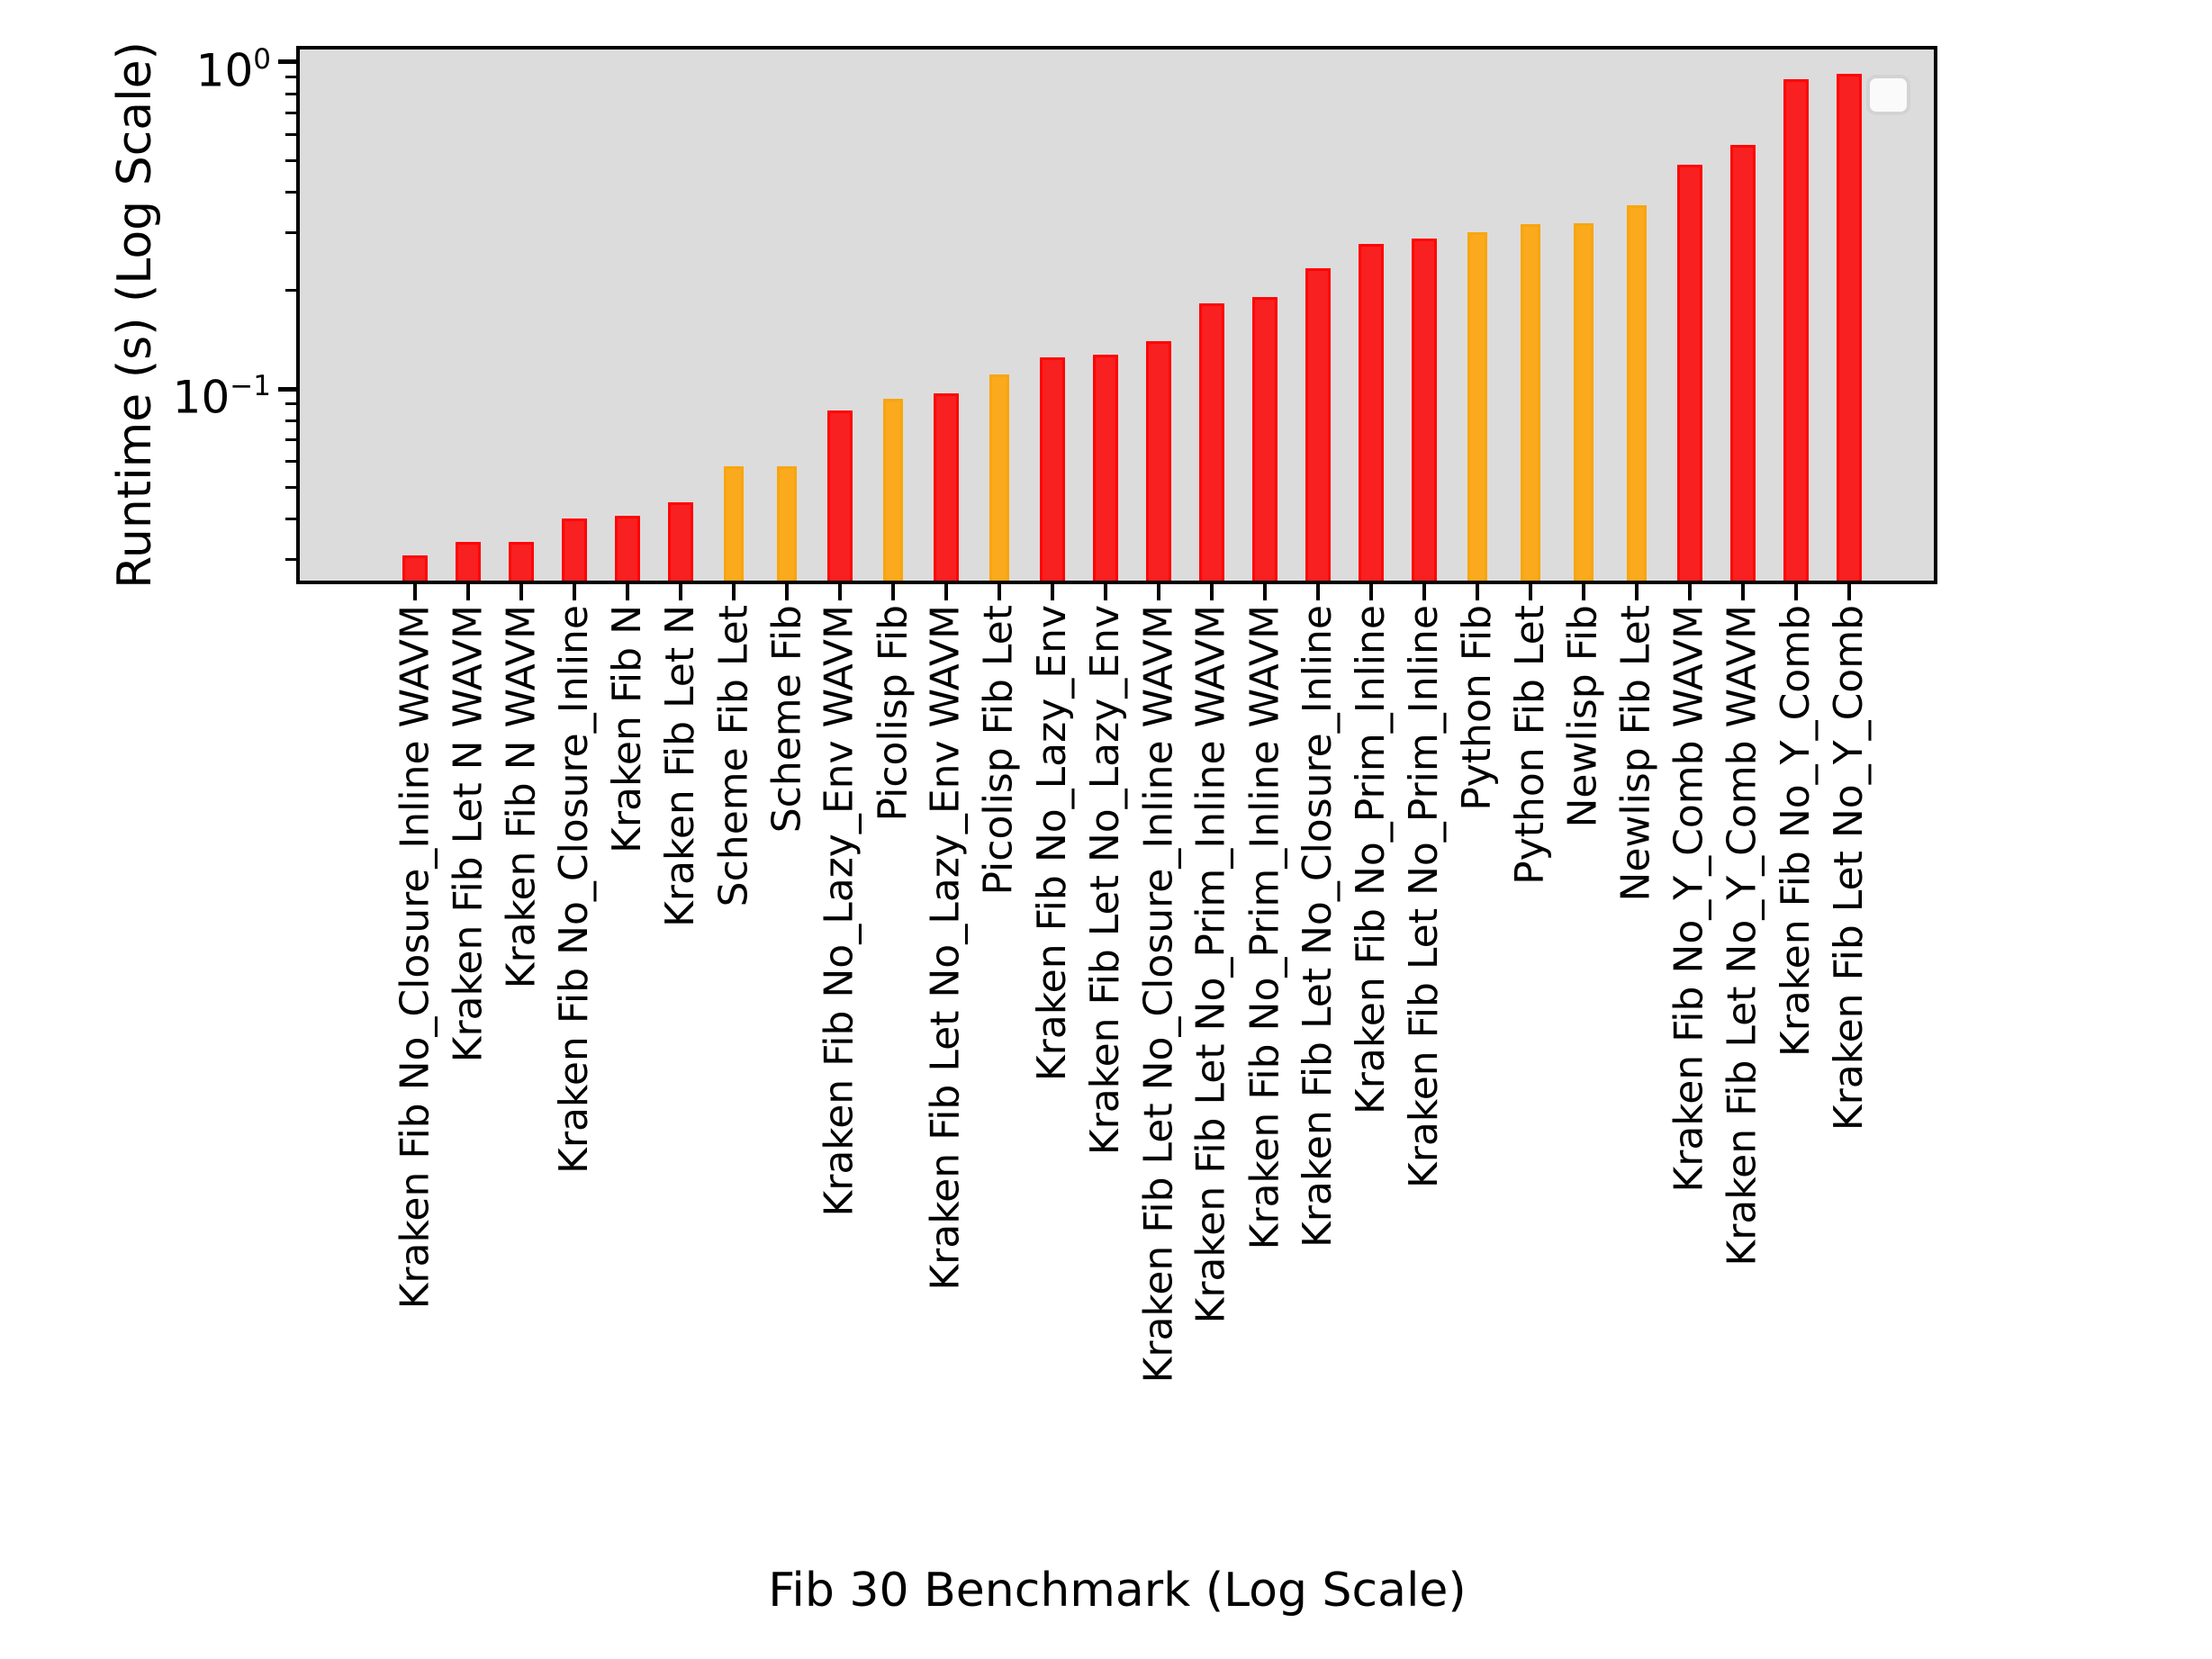 This screenshot has height=1659, width=2212. I want to click on x-tick-label: Kraken Fib Let N, so click(680, 766).